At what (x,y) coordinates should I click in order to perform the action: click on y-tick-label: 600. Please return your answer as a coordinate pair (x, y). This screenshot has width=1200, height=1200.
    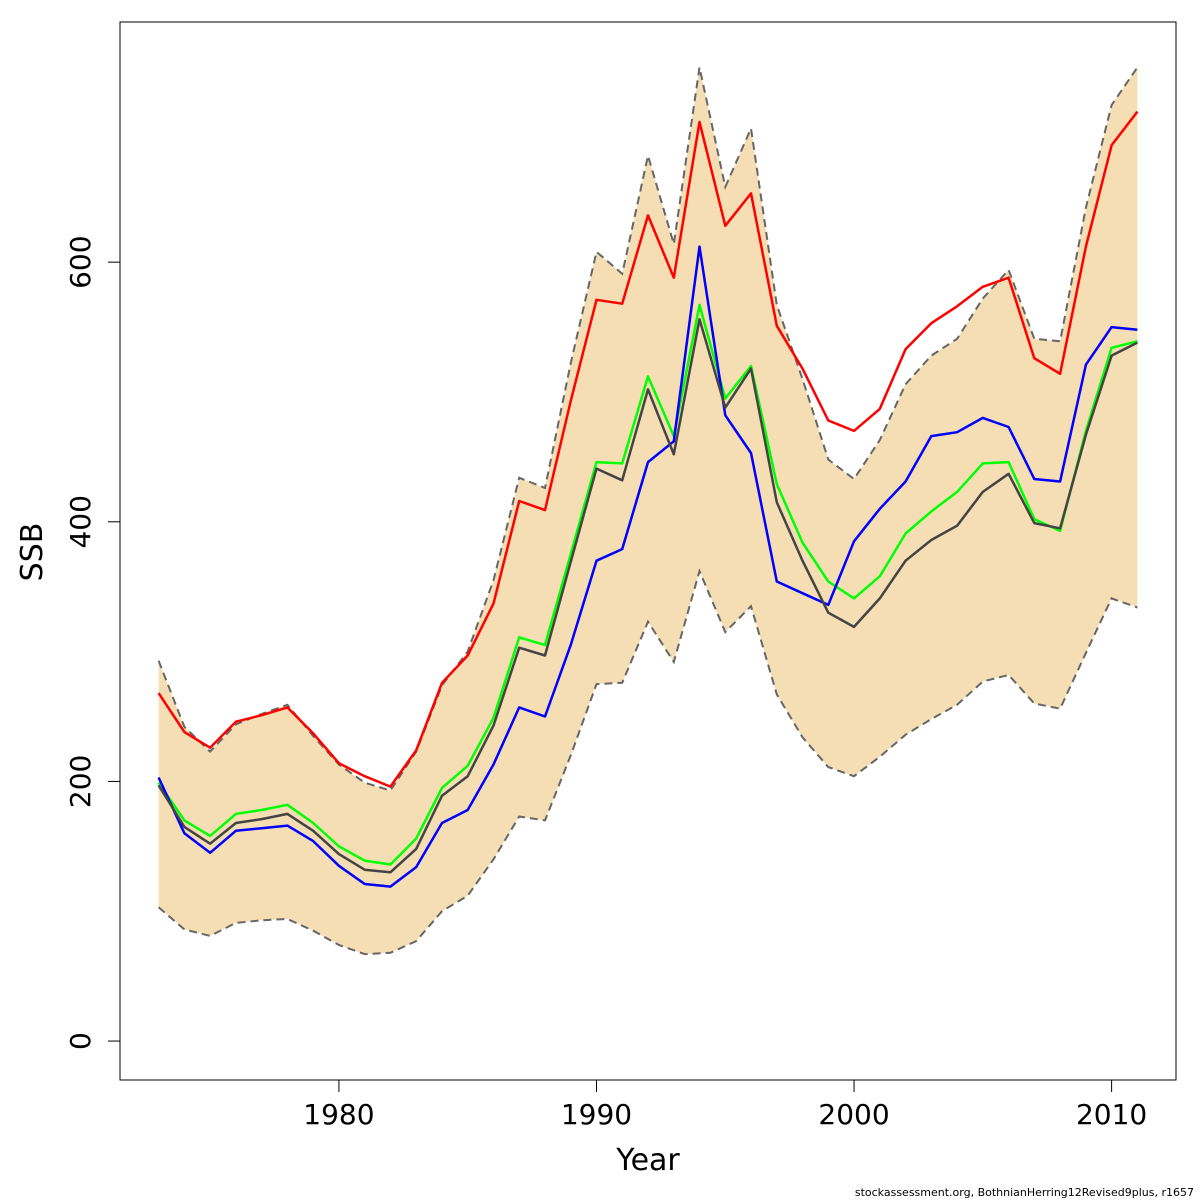
    Looking at the image, I should click on (80, 261).